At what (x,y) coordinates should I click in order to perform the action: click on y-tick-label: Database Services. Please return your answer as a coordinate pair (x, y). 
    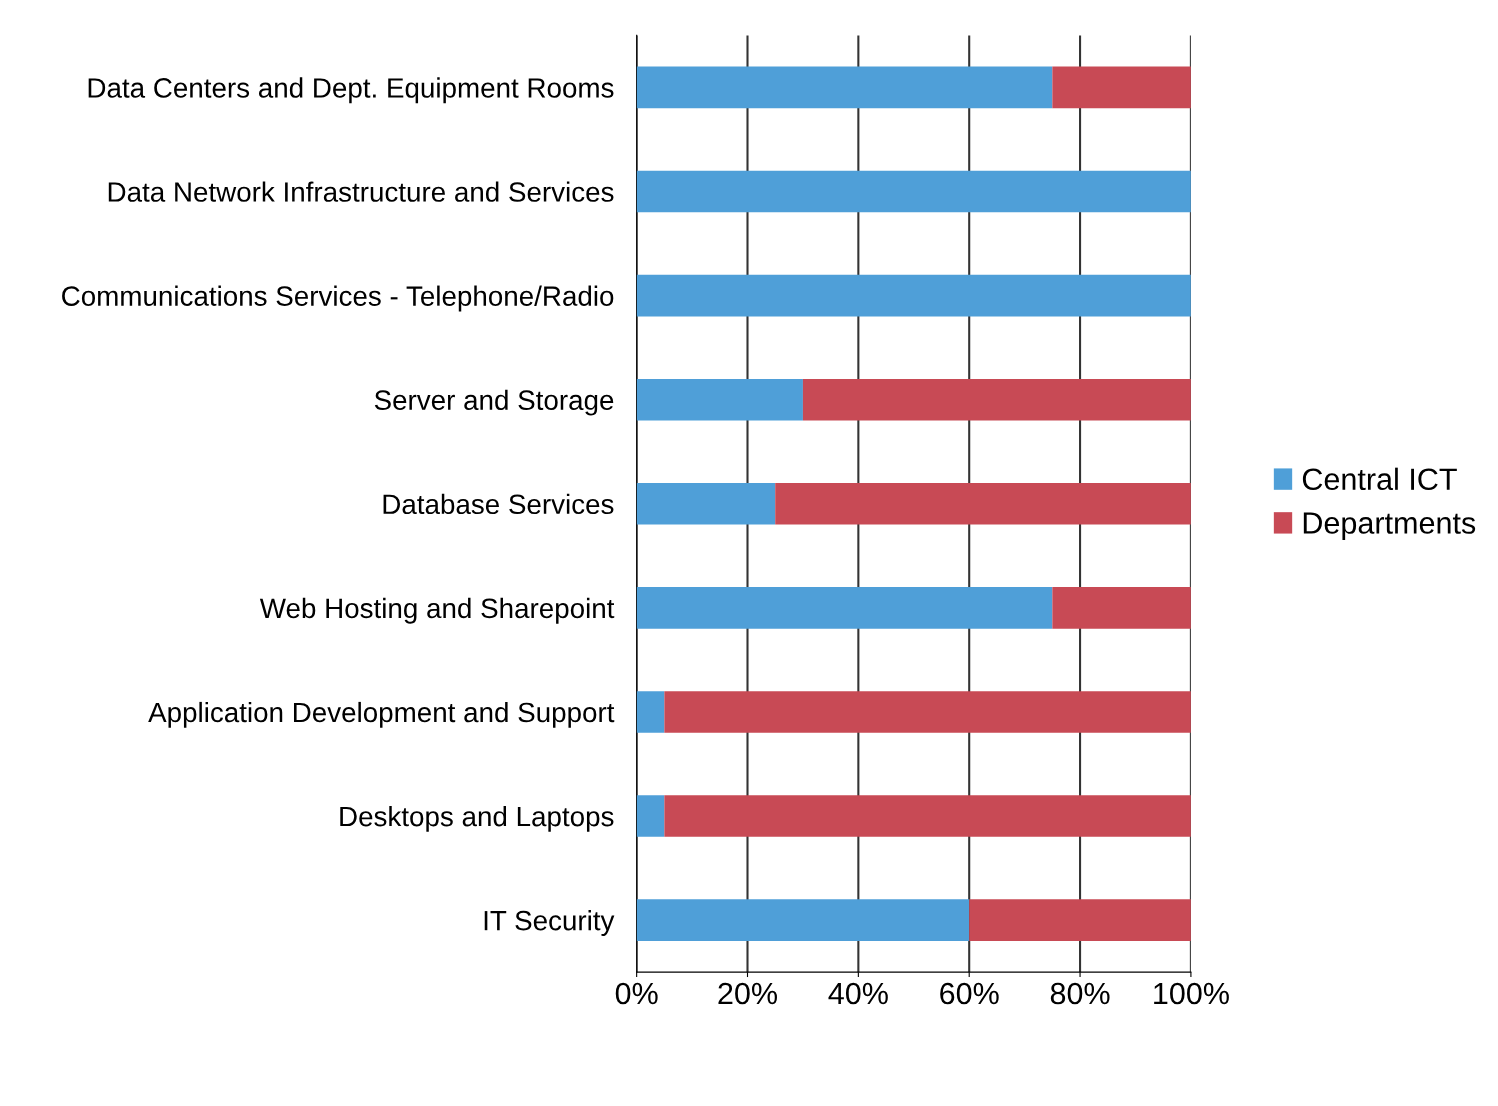
    Looking at the image, I should click on (498, 504).